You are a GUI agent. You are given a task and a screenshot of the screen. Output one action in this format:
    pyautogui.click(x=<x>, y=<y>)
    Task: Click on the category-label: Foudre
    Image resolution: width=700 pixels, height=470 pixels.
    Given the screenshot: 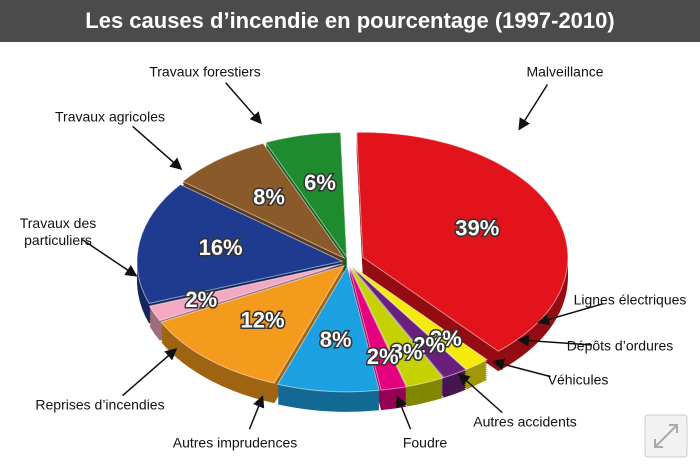 What is the action you would take?
    pyautogui.click(x=425, y=442)
    